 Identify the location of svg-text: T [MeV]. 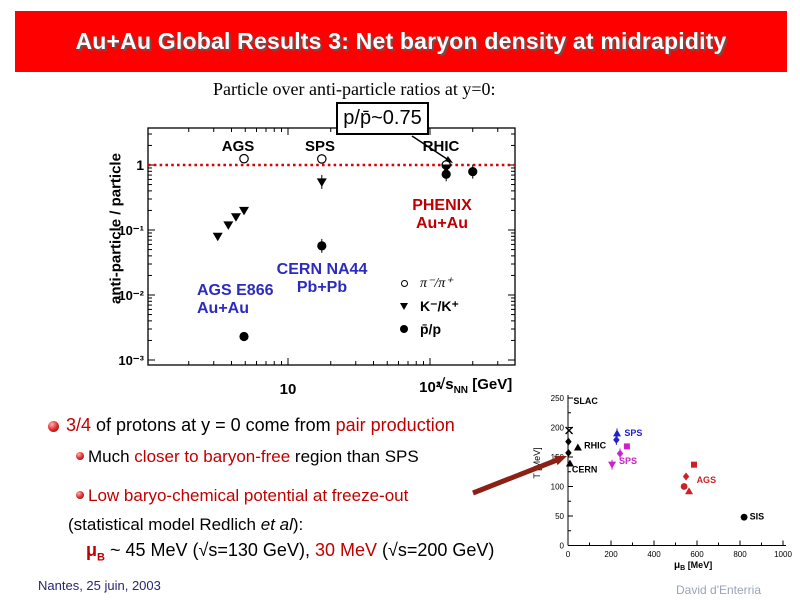
(537, 462).